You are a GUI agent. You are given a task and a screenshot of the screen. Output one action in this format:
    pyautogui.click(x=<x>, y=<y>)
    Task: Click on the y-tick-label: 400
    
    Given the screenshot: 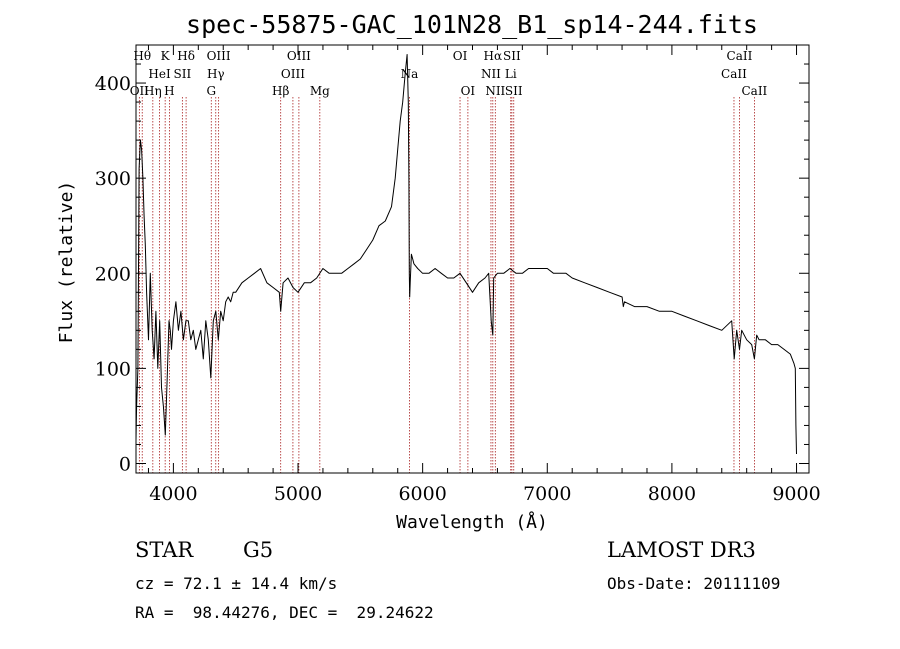 What is the action you would take?
    pyautogui.click(x=113, y=84)
    